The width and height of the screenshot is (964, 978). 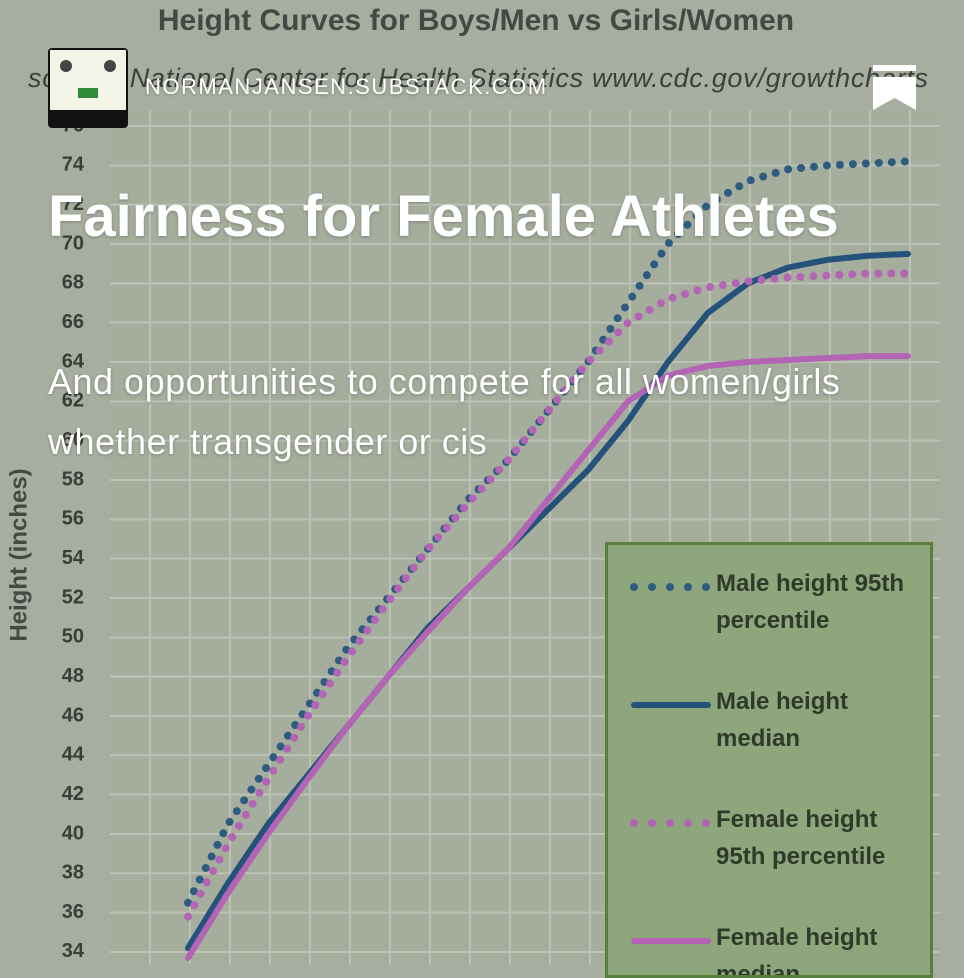 I want to click on legend-label: Female height median, so click(x=797, y=951).